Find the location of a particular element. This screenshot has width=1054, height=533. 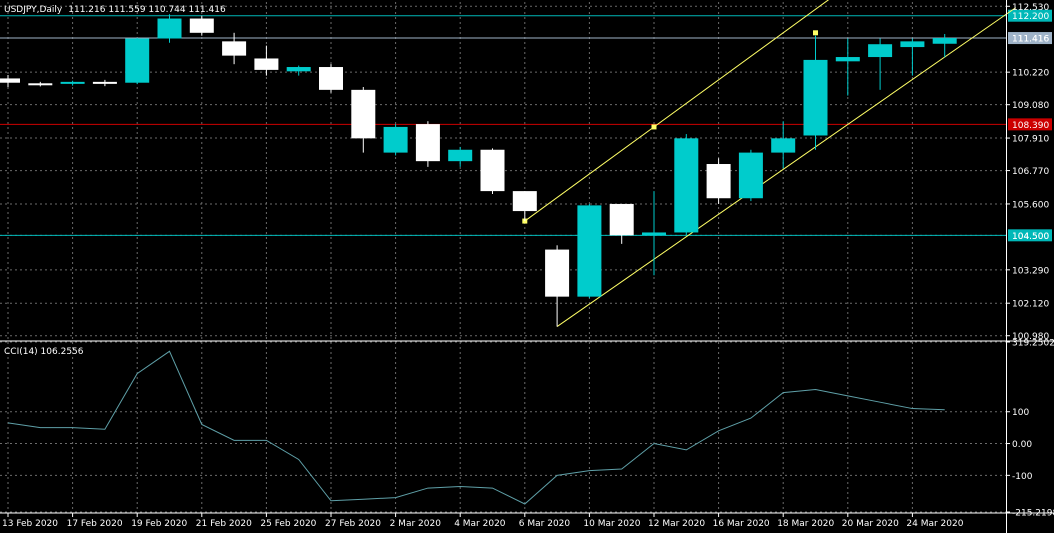

time-tick-label: 21 Feb 2020 is located at coordinates (224, 524).